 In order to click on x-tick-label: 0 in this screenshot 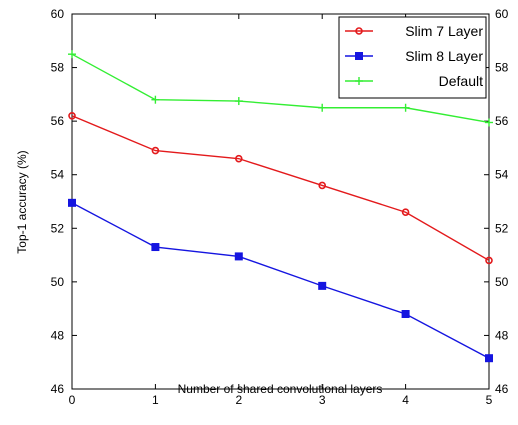, I will do `click(72, 400)`.